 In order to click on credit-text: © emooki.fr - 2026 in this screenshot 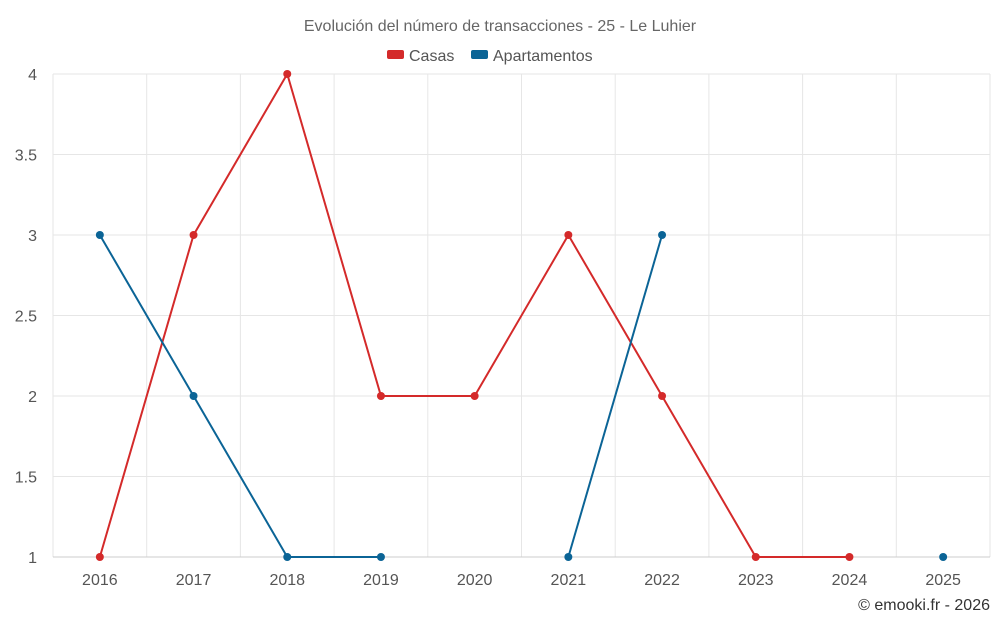, I will do `click(924, 605)`.